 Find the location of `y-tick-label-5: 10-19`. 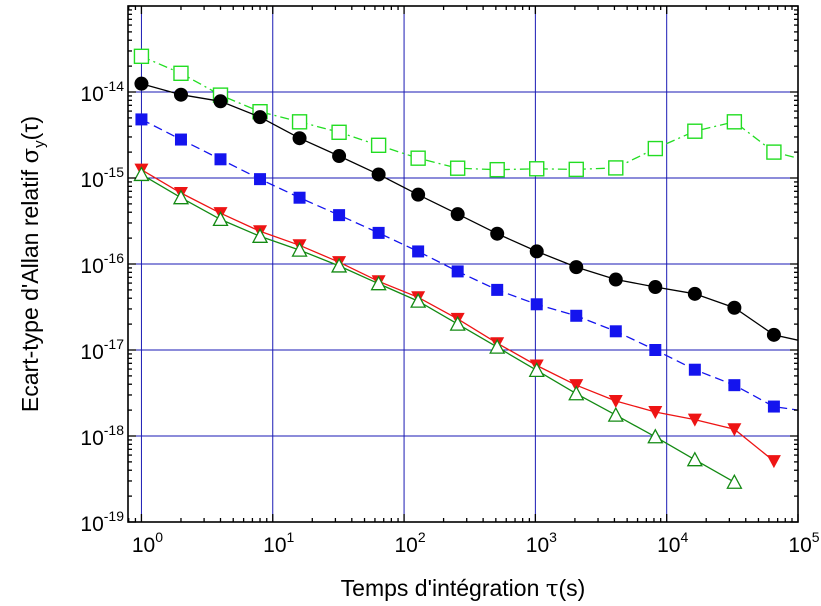

y-tick-label-5: 10-19 is located at coordinates (102, 522).